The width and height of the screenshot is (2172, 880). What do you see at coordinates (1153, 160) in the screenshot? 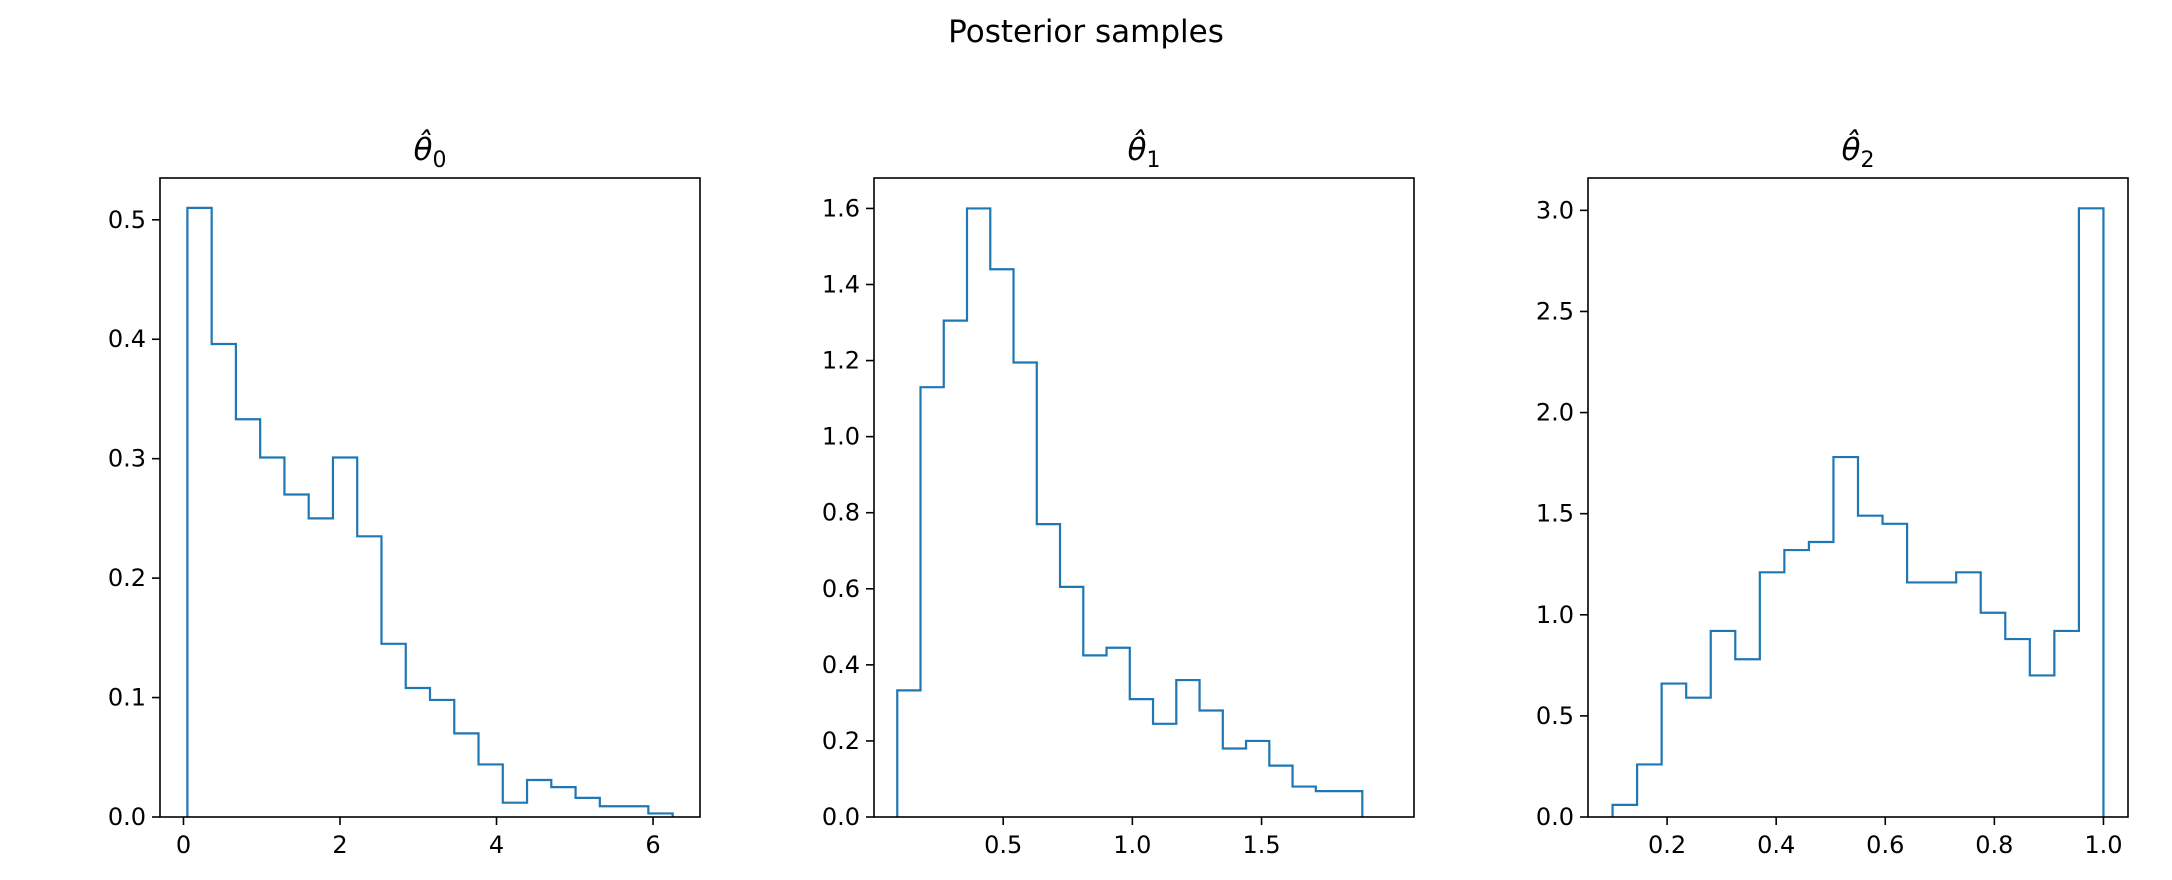
I see `subplot-title-subscript: 1` at bounding box center [1153, 160].